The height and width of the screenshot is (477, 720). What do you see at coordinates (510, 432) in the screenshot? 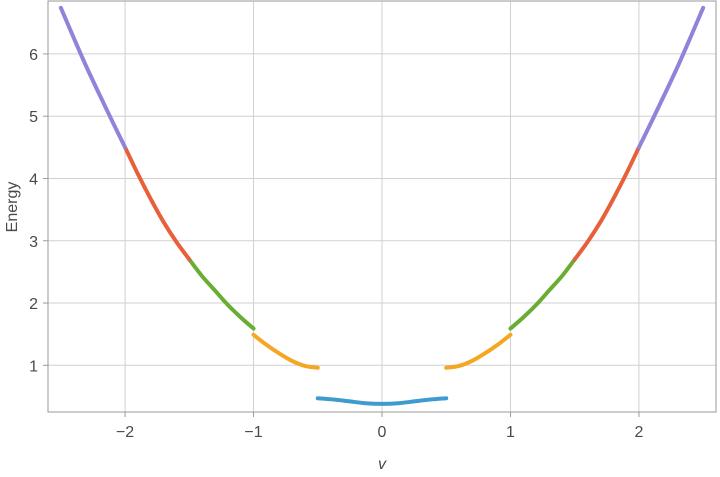
I see `x-tick-label: 1` at bounding box center [510, 432].